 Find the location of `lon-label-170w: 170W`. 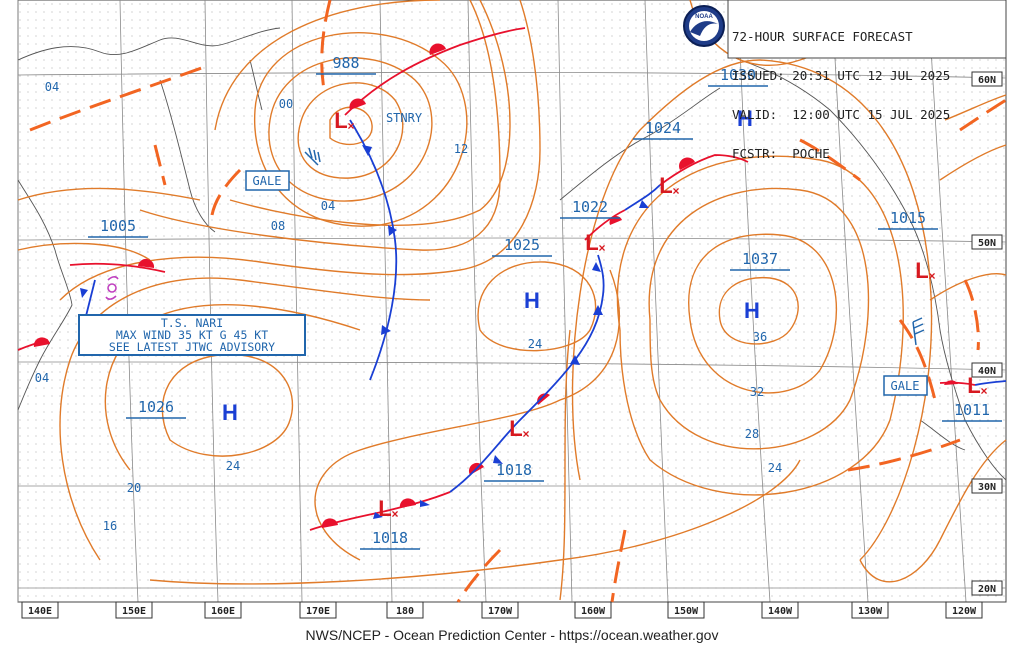

lon-label-170w: 170W is located at coordinates (500, 610).